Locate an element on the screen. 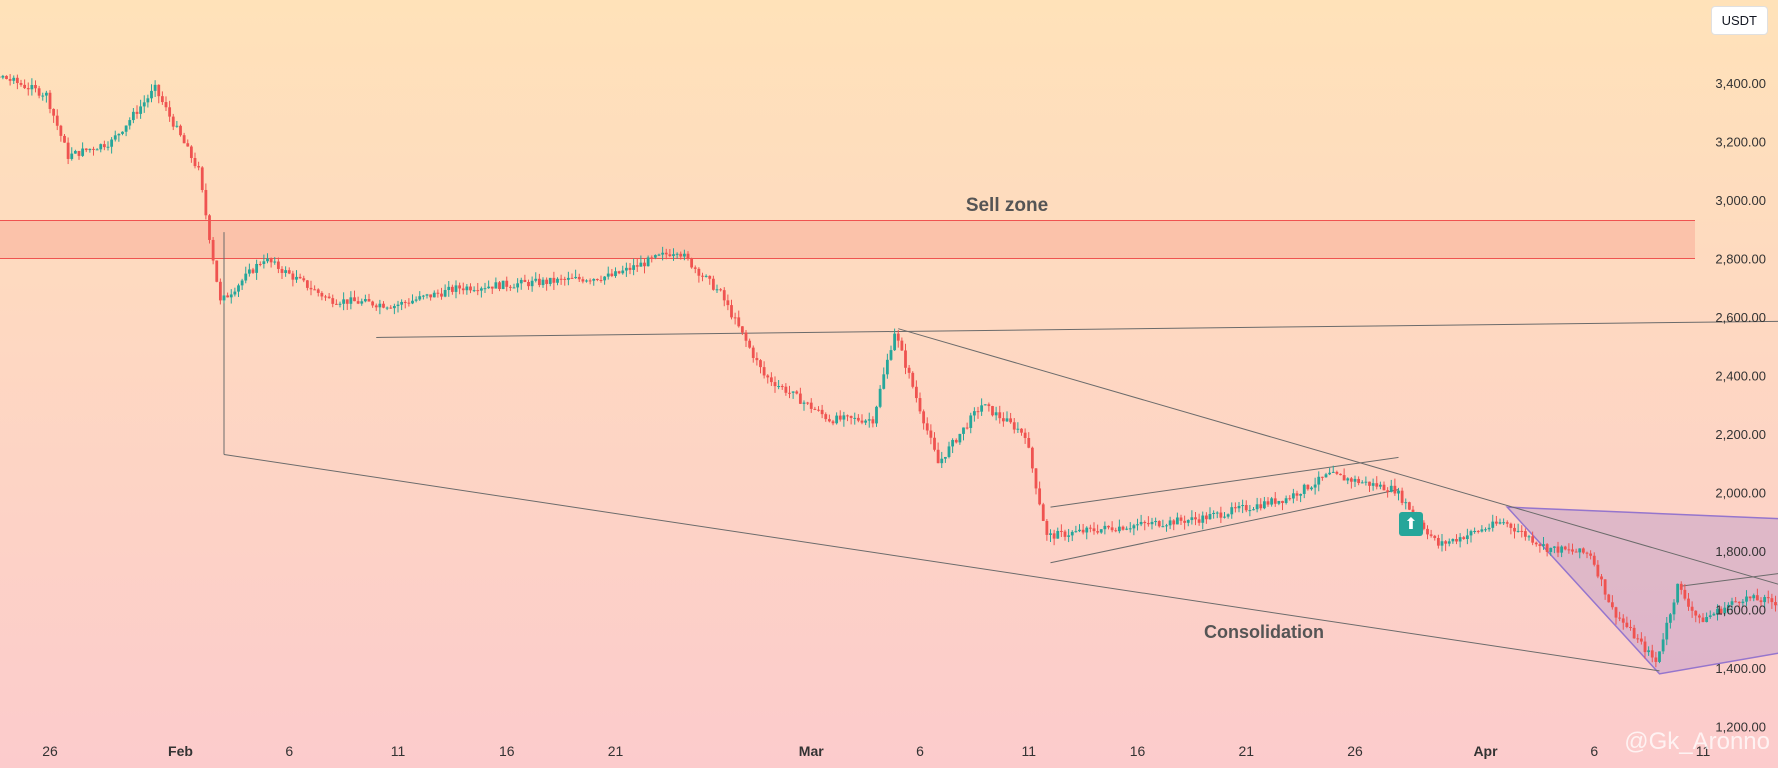 The height and width of the screenshot is (768, 1778). y-tick-label: 1,200.00 is located at coordinates (1740, 727).